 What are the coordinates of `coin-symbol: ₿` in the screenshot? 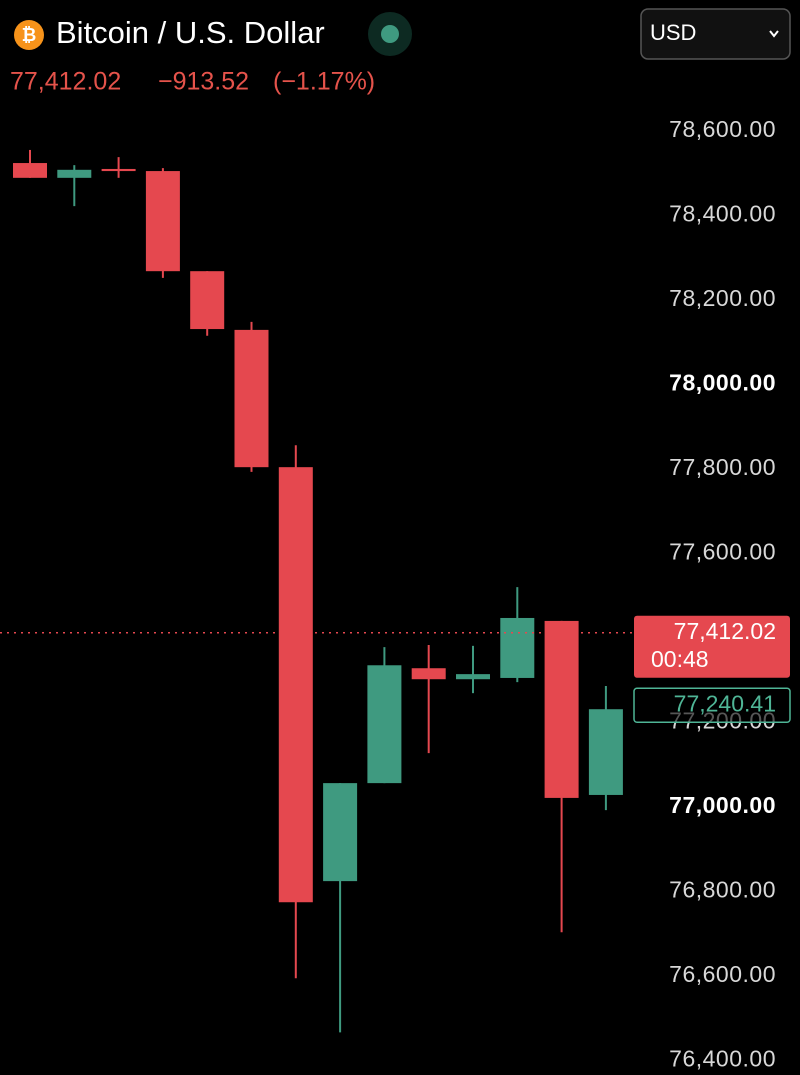 It's located at (29, 35).